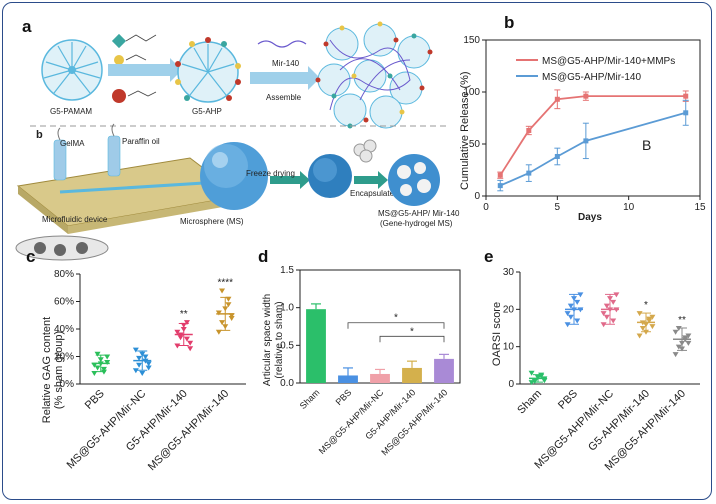 The height and width of the screenshot is (504, 716). What do you see at coordinates (263, 256) in the screenshot?
I see `panel-d-letter: d` at bounding box center [263, 256].